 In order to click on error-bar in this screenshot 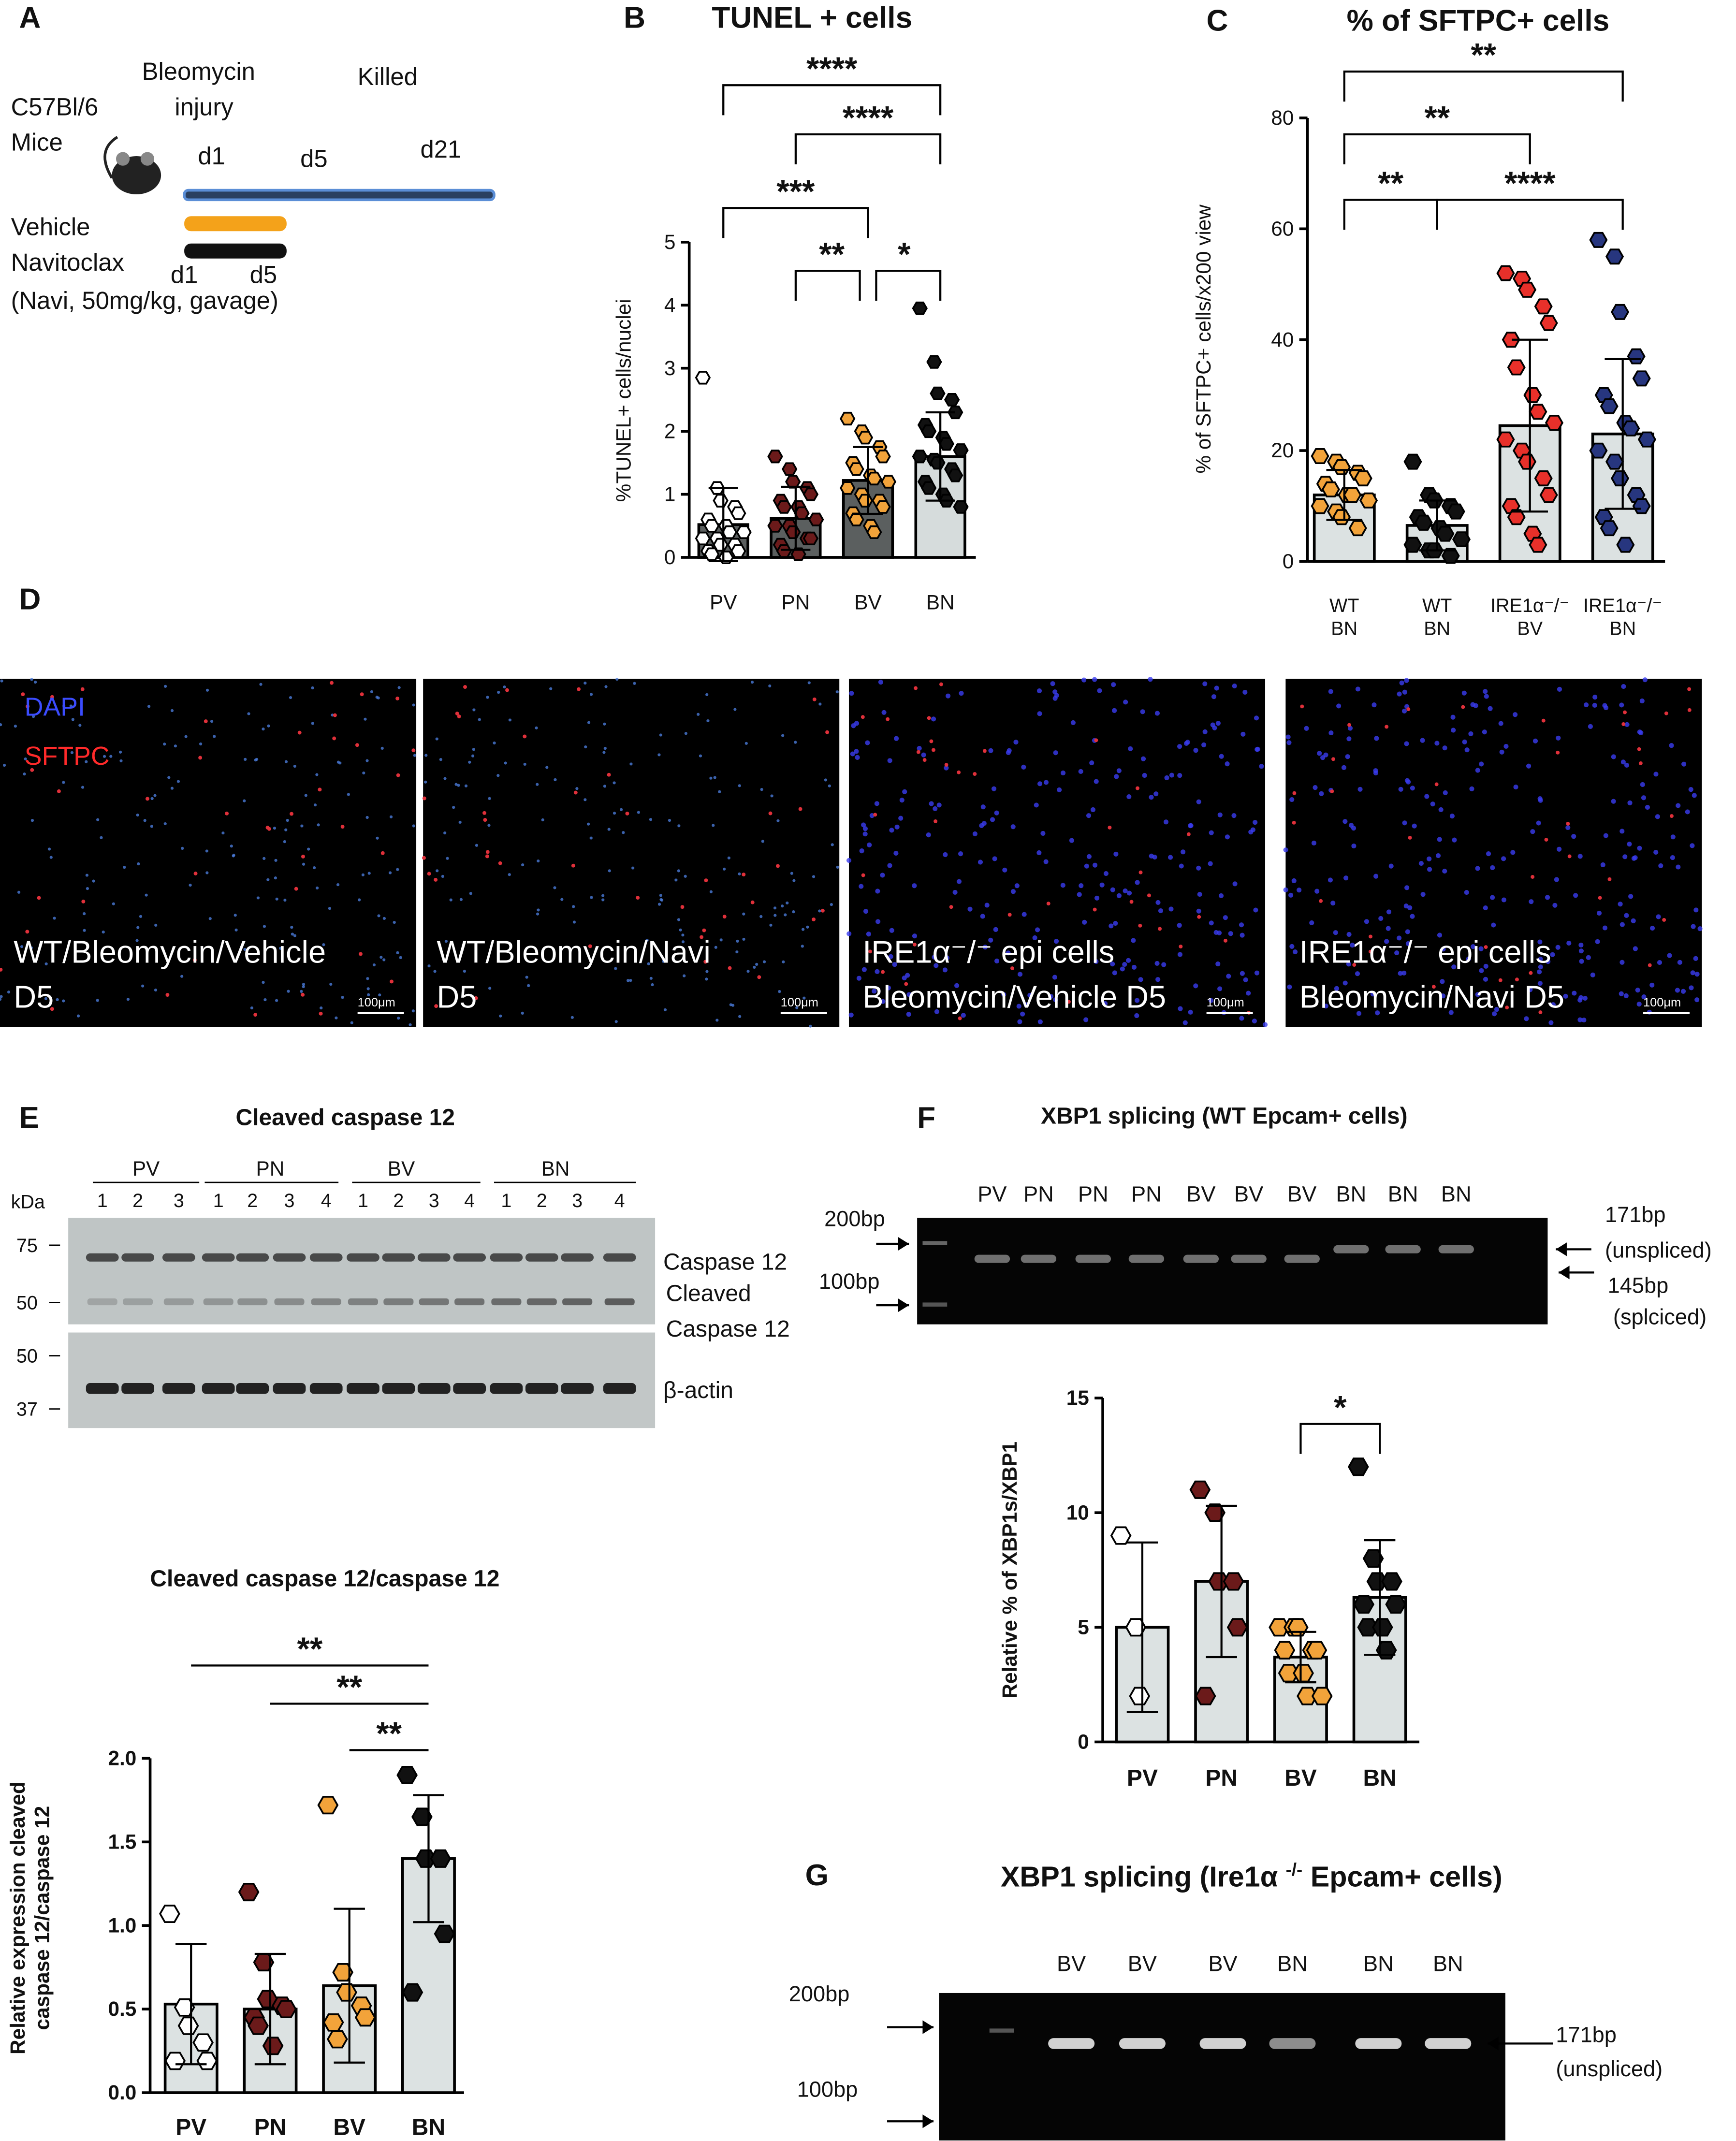, I will do `click(349, 1986)`.